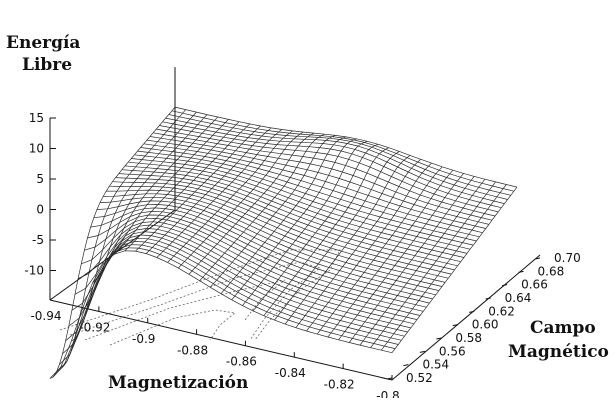 Image resolution: width=616 pixels, height=403 pixels. Describe the element at coordinates (241, 362) in the screenshot. I see `x-tick-label: -0.86` at that location.